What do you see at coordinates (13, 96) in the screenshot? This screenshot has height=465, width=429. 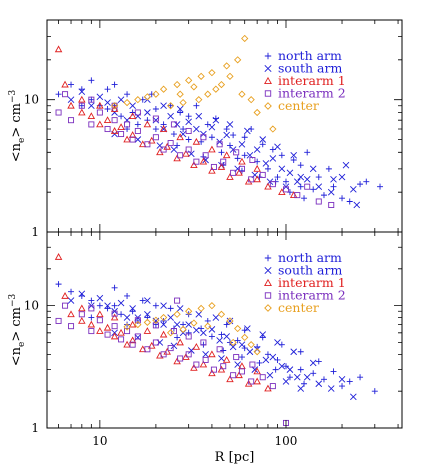 I see `top-ylabel-sup: −3` at bounding box center [13, 96].